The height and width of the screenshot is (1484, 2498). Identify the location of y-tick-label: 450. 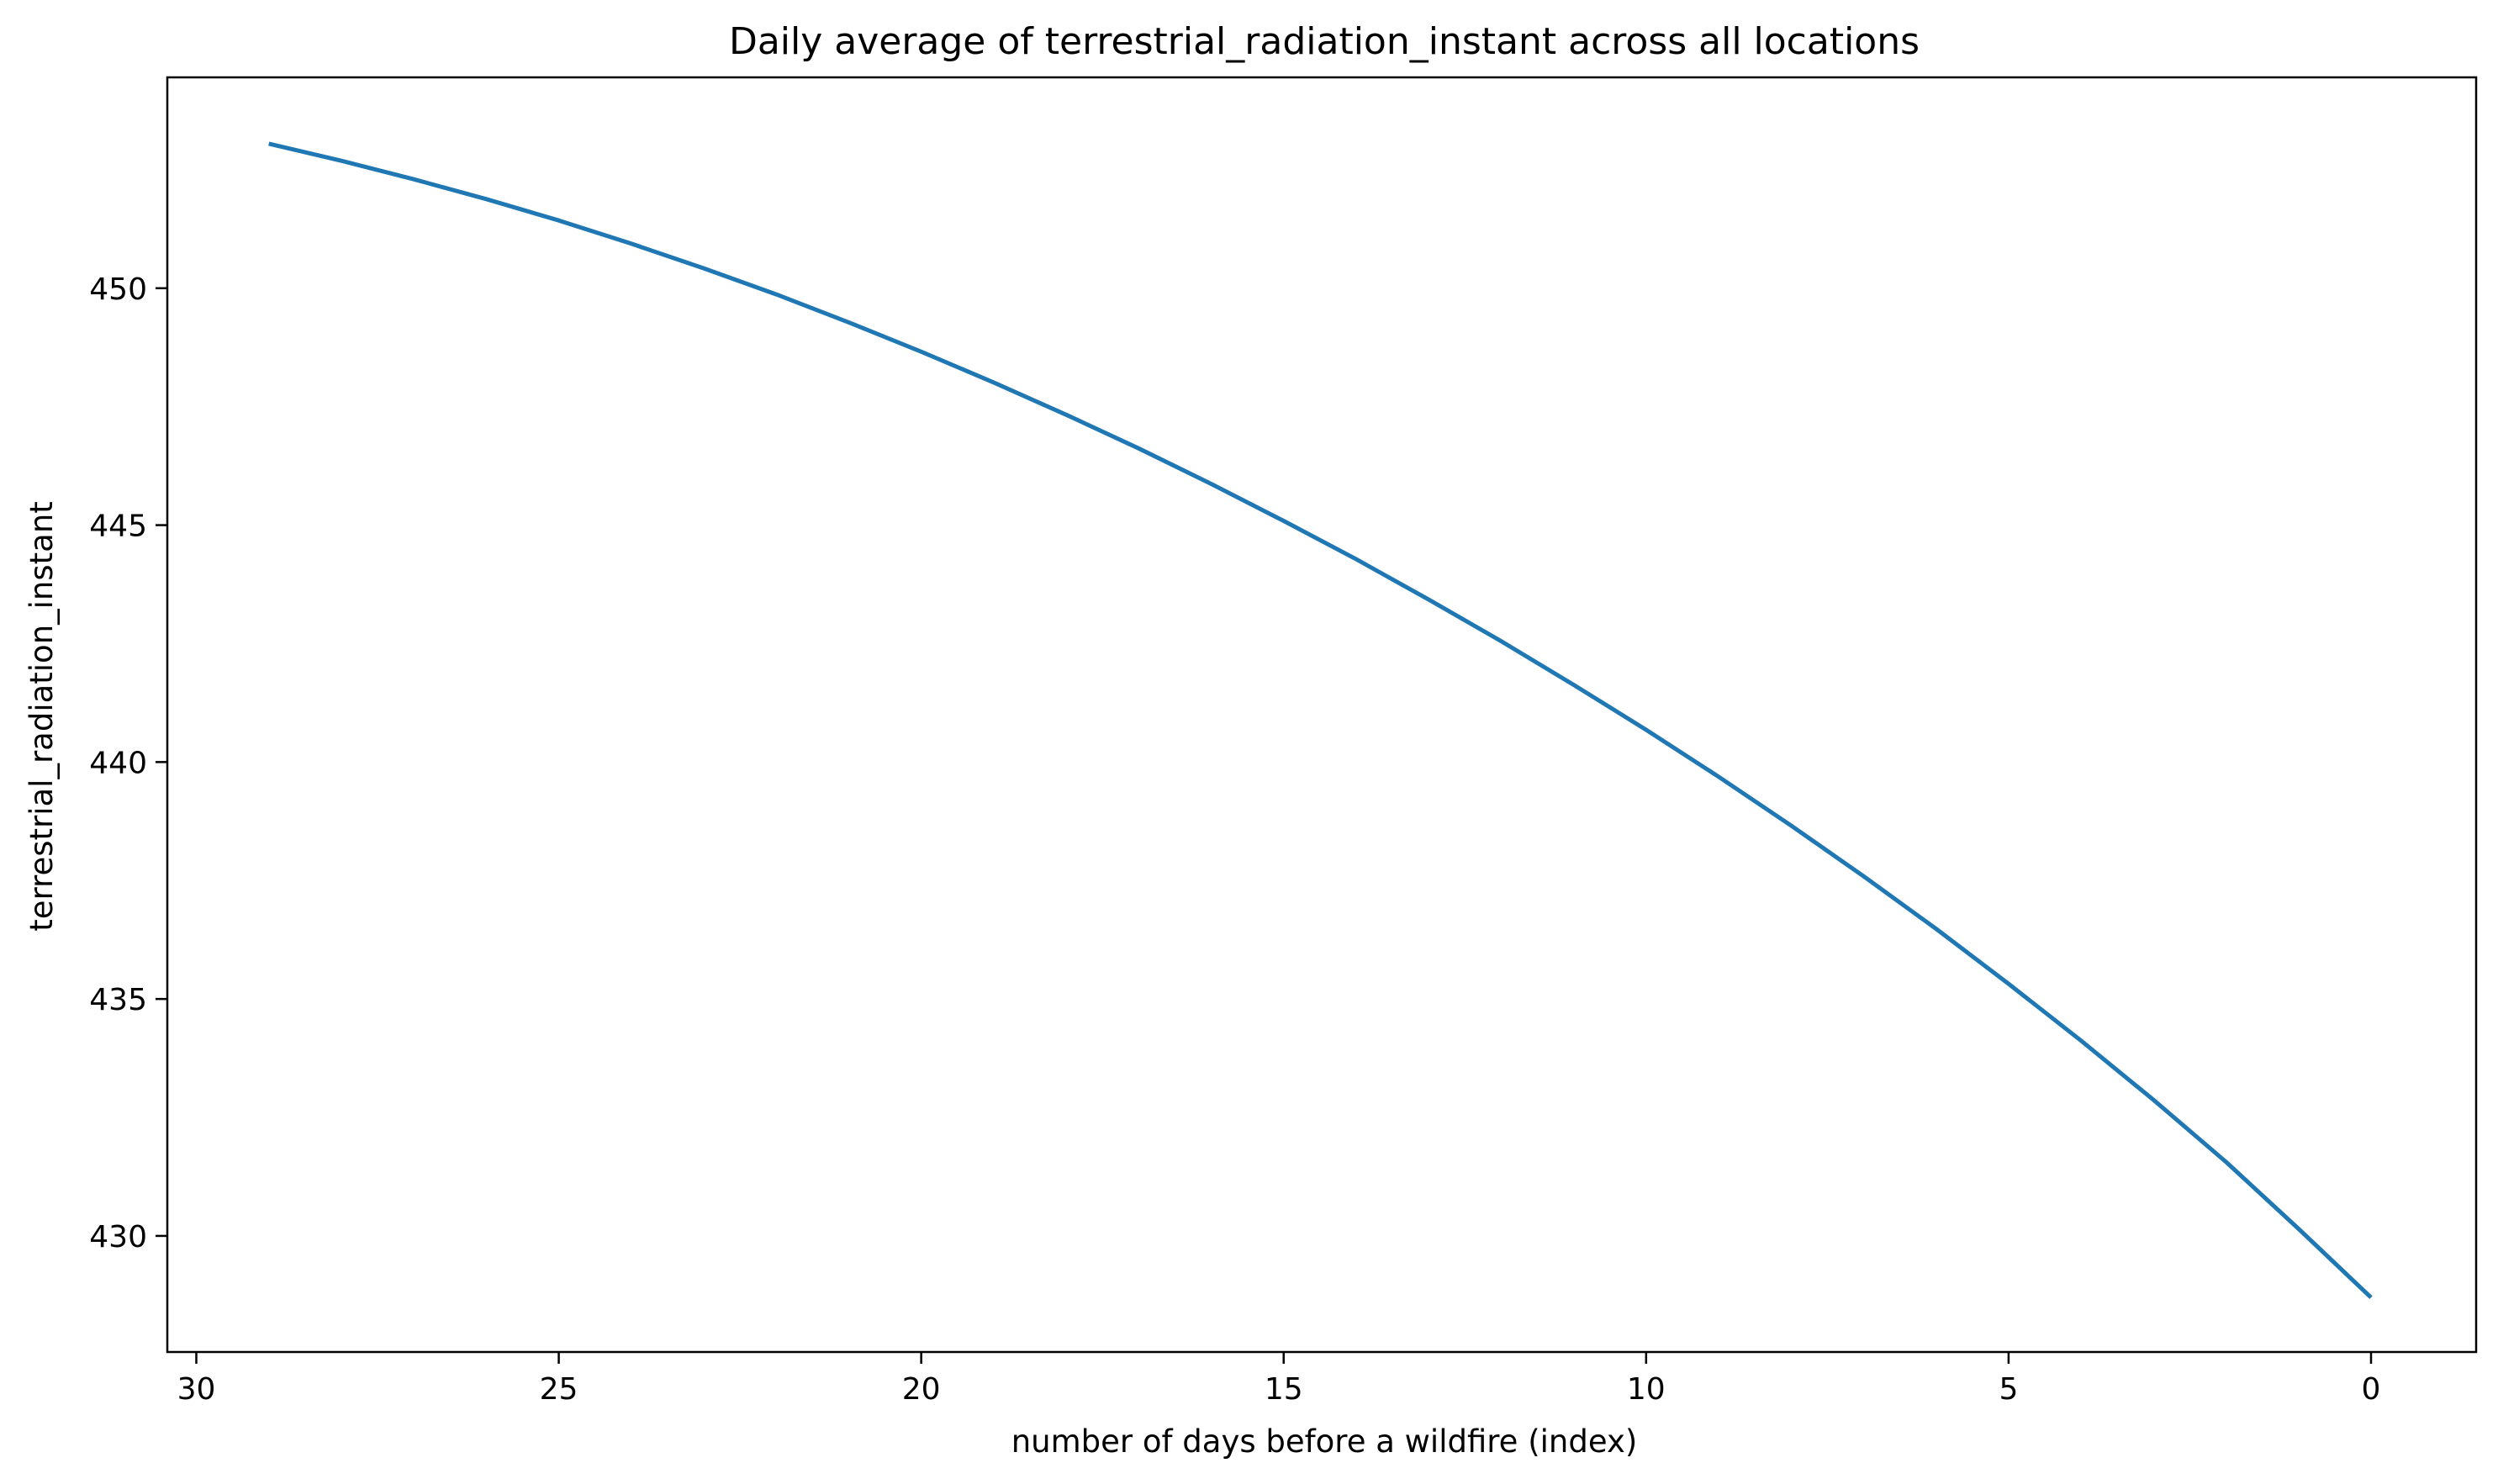
(118, 289).